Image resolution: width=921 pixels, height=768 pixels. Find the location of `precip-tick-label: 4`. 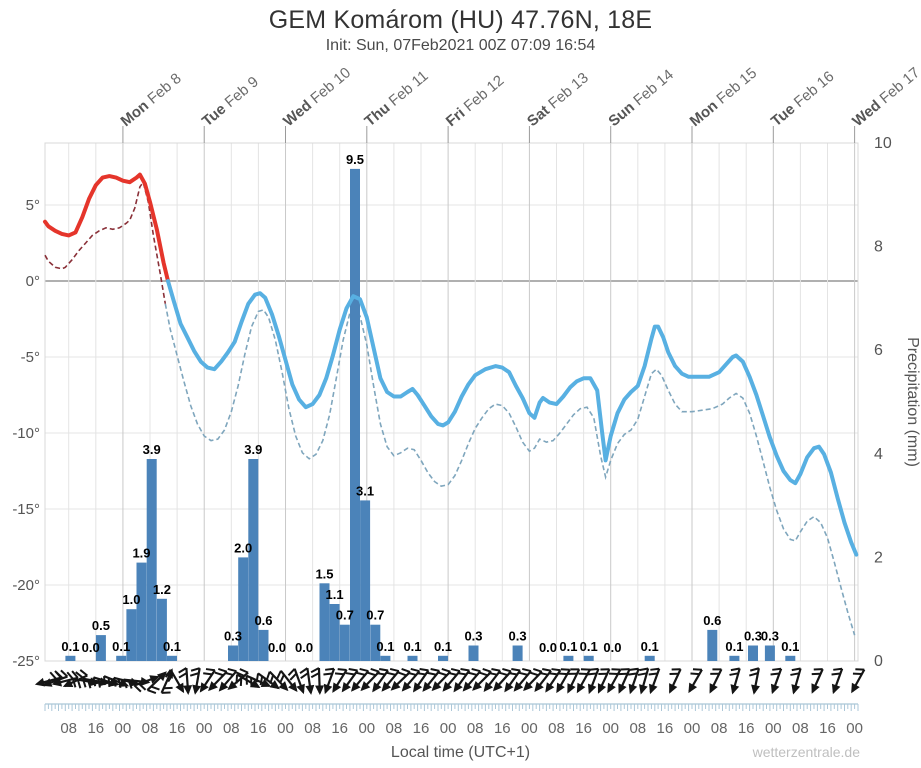

precip-tick-label: 4 is located at coordinates (878, 454).